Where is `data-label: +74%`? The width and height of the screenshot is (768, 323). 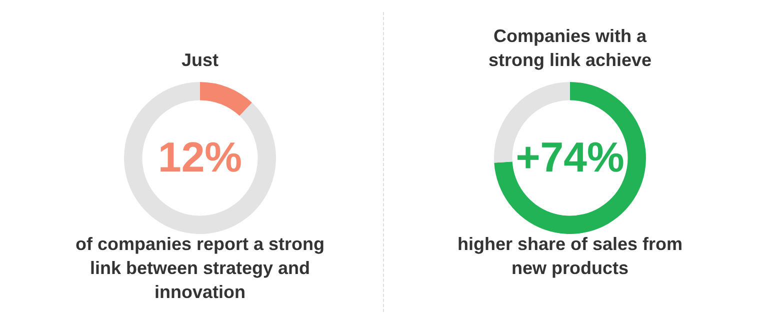 data-label: +74% is located at coordinates (570, 157).